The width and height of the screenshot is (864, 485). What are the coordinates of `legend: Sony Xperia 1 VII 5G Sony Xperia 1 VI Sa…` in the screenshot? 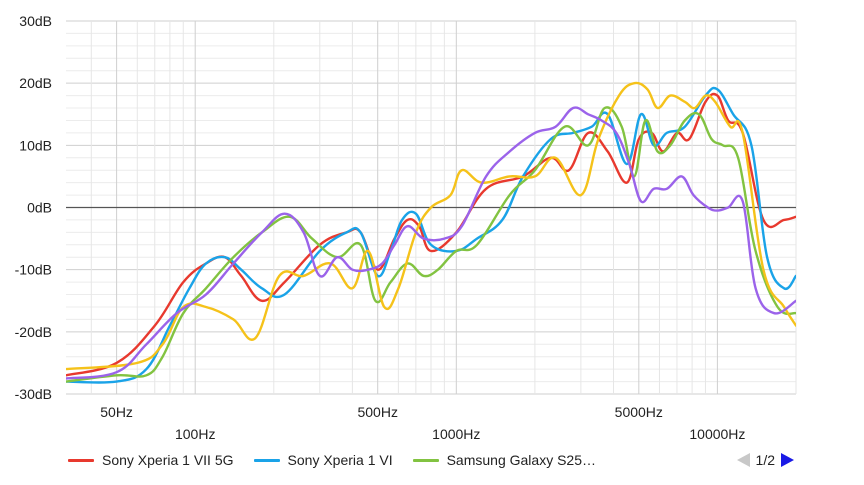 It's located at (458, 460).